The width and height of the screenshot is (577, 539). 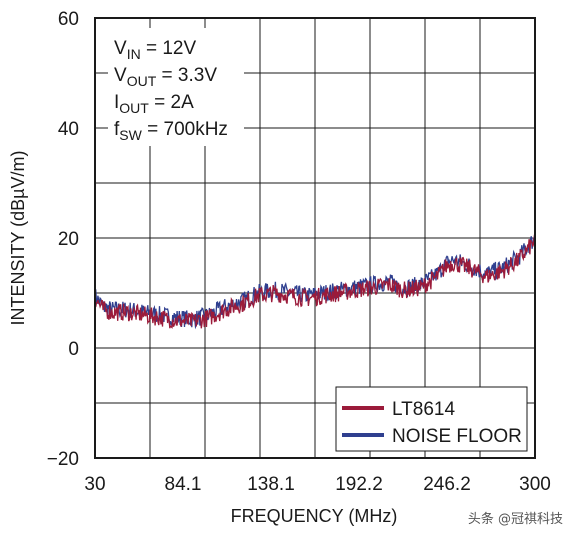 What do you see at coordinates (515, 519) in the screenshot?
I see `watermark: 头条 @冠祺科技` at bounding box center [515, 519].